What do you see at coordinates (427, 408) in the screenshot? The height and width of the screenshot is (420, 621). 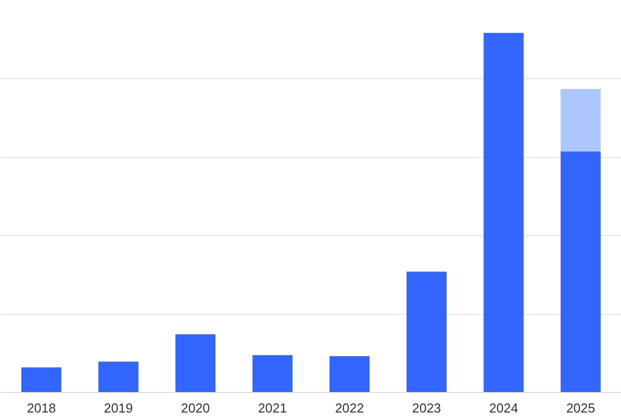 I see `x-tick-label: 2023` at bounding box center [427, 408].